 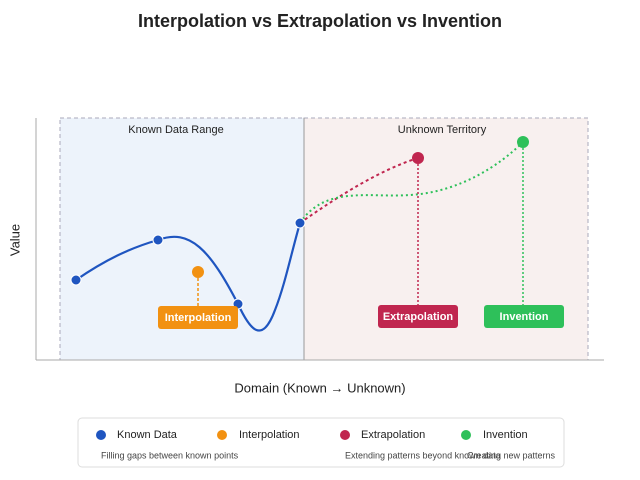 I want to click on legend, so click(x=321, y=442).